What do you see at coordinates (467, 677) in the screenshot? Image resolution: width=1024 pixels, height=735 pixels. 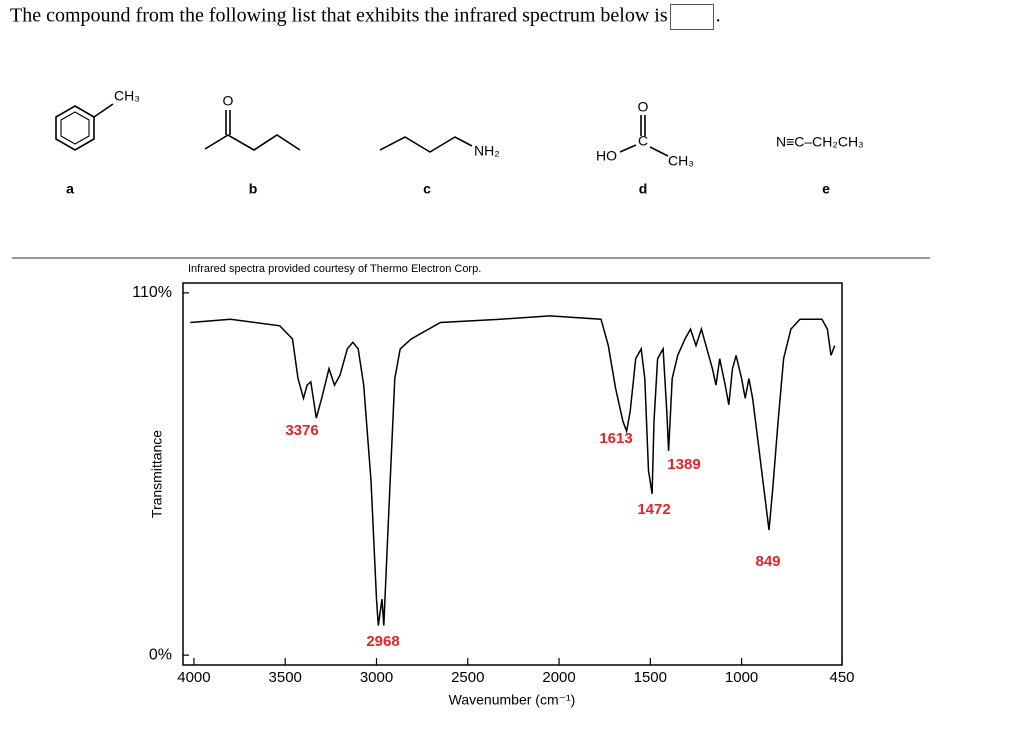 I see `x-tick-label: 2500` at bounding box center [467, 677].